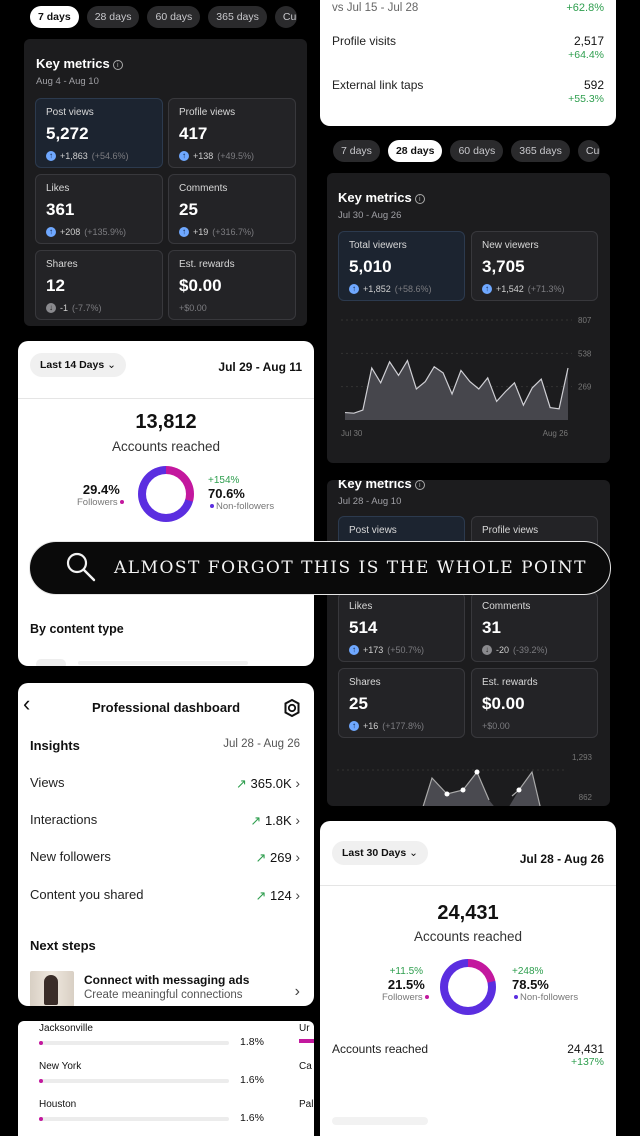 This screenshot has width=640, height=1136. Describe the element at coordinates (586, 47) in the screenshot. I see `profile-visits-value: 2,517 +64.4%` at that location.